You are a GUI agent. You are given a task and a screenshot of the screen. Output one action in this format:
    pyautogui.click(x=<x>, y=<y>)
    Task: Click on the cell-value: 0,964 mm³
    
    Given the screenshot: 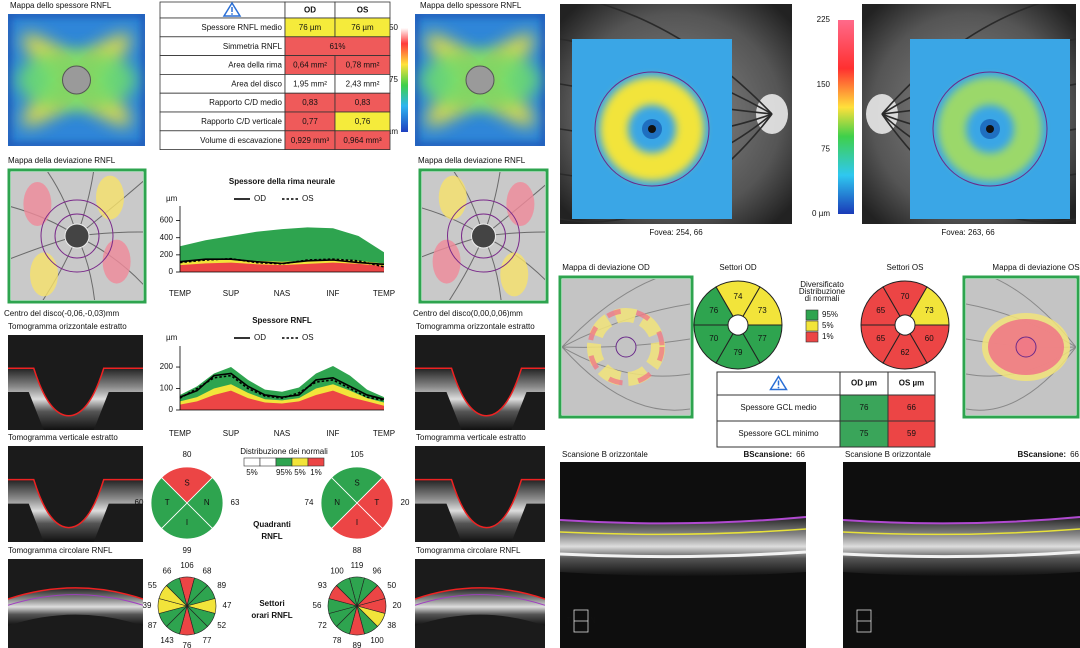 What is the action you would take?
    pyautogui.click(x=362, y=140)
    